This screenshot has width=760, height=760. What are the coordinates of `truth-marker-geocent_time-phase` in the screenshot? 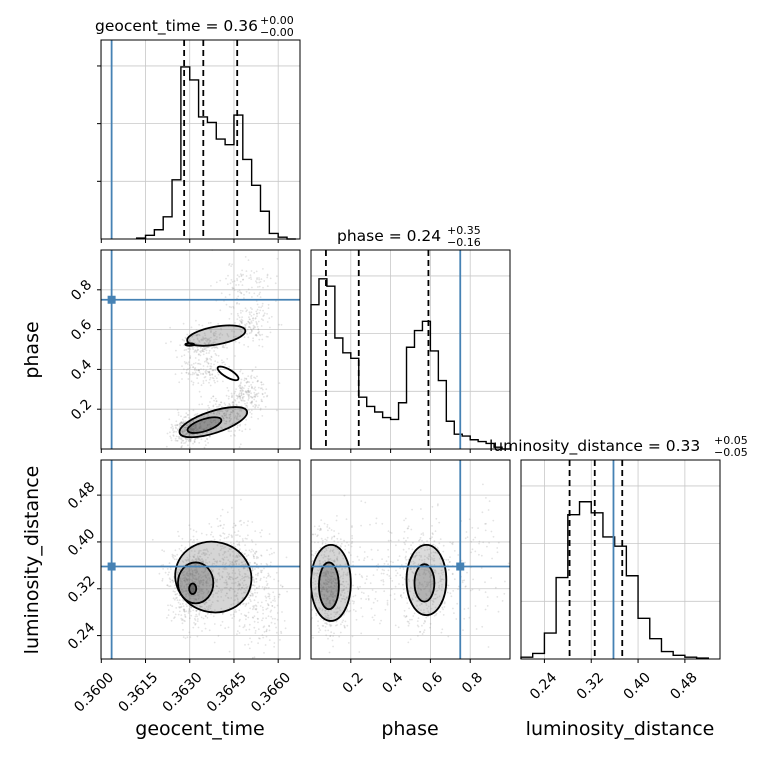 It's located at (111, 299).